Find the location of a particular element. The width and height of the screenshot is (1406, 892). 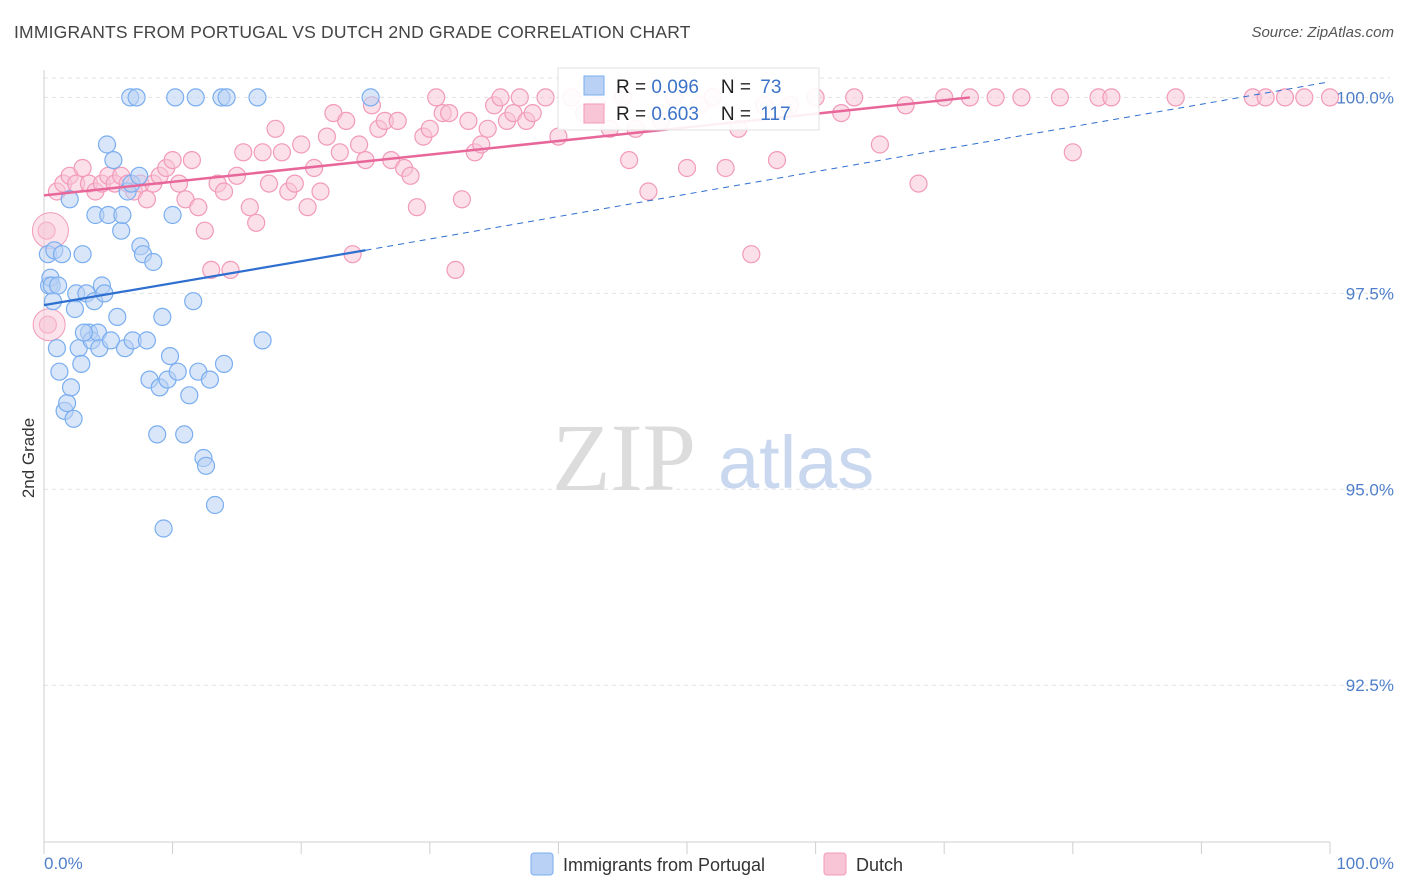

y-tick-labels: 92.5% 95.0% 97.5% 100.0% is located at coordinates (1365, 391).